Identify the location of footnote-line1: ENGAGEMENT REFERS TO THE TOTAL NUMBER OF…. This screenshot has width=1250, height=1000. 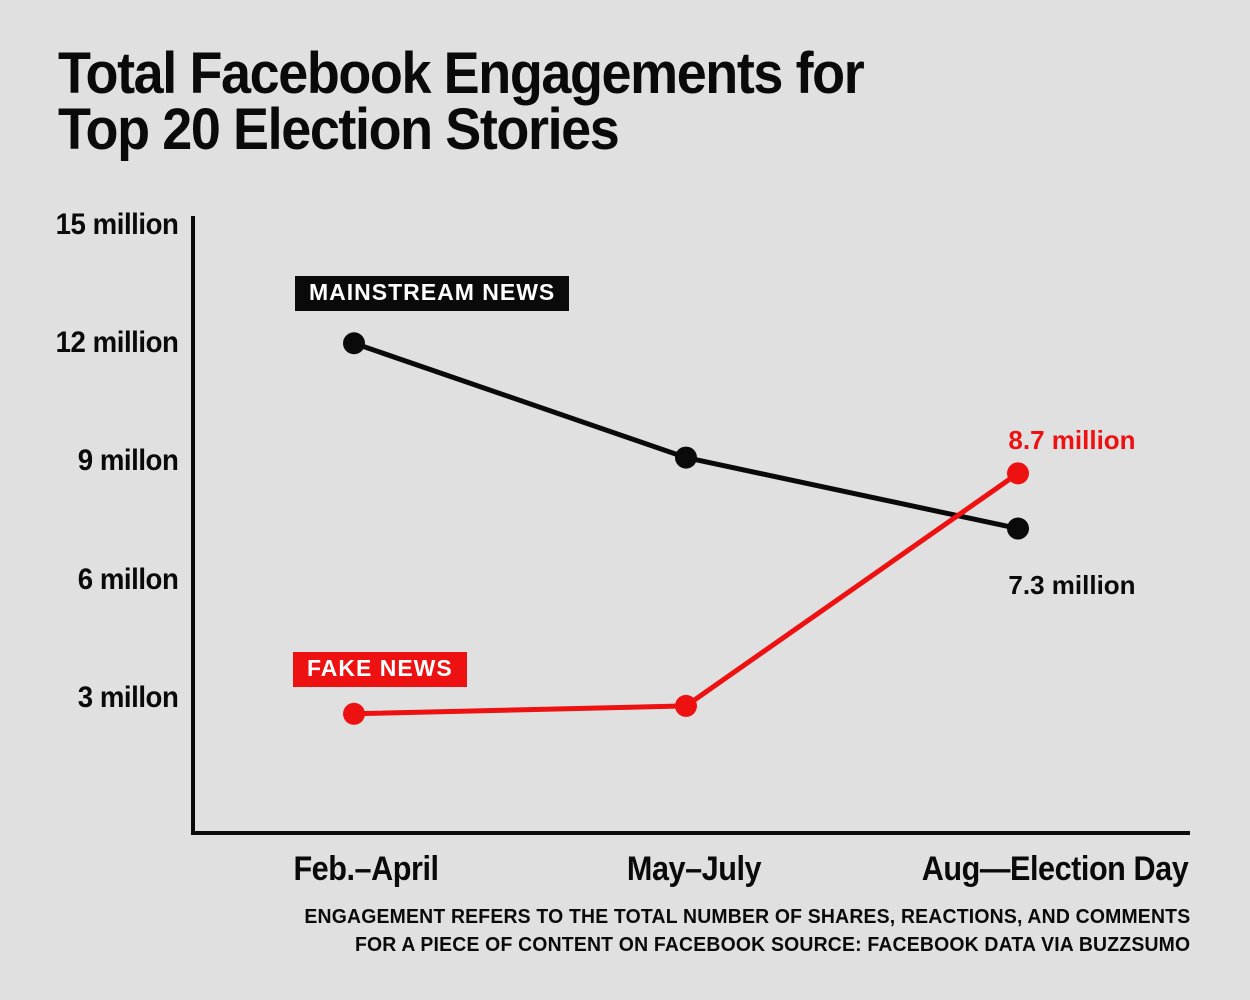
(747, 917).